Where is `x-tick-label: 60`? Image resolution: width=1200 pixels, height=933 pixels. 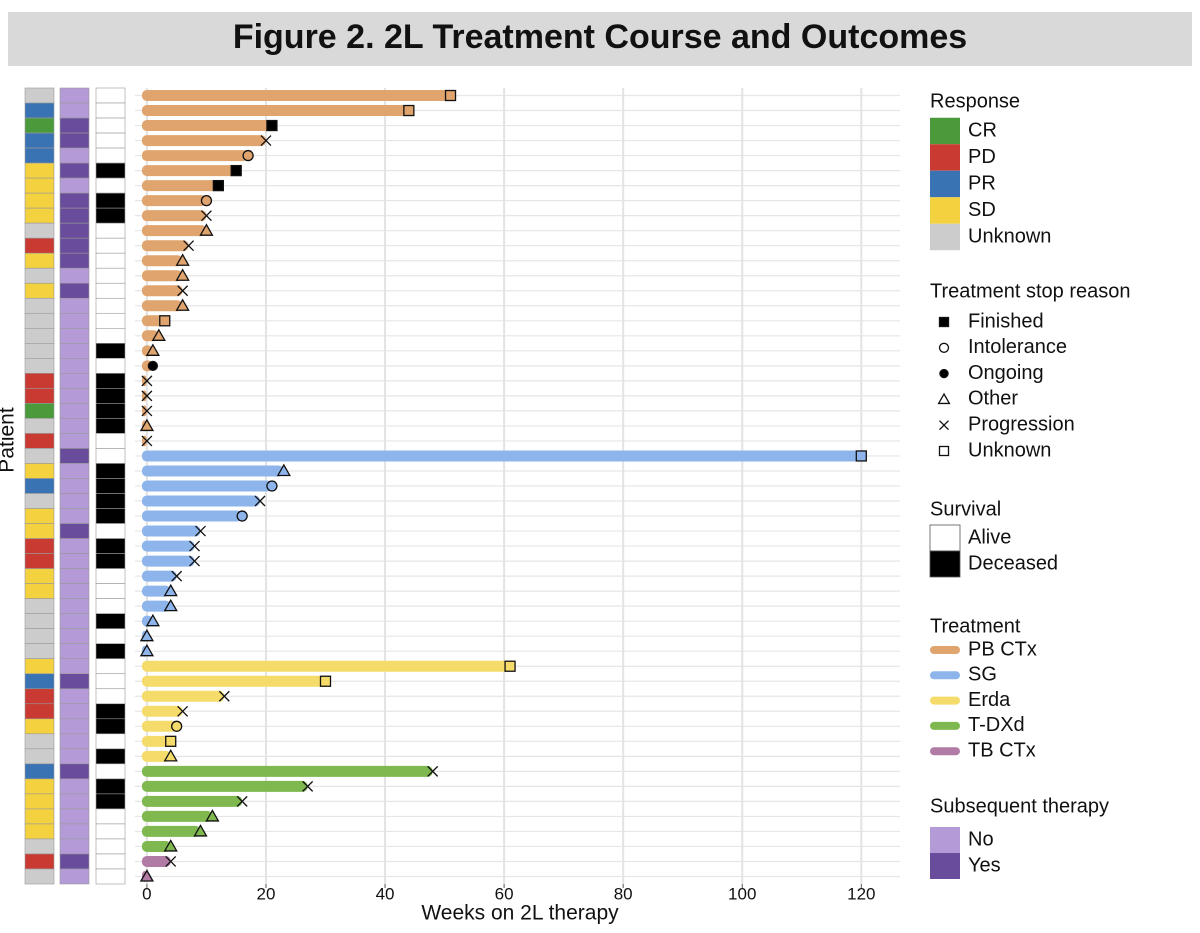 x-tick-label: 60 is located at coordinates (504, 893).